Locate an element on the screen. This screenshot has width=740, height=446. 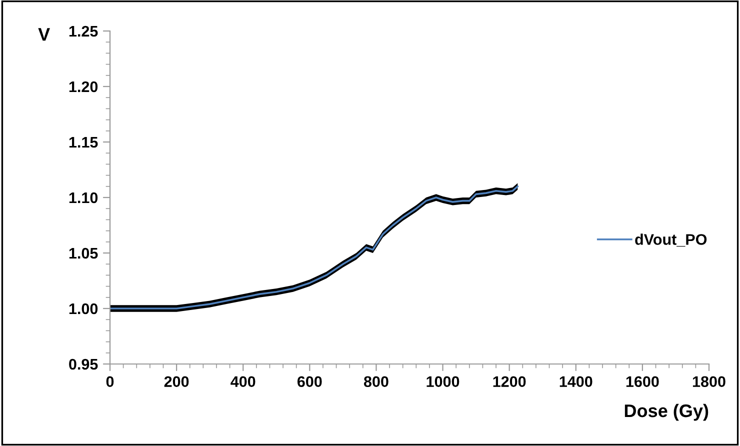
x-tick-label: 1600 is located at coordinates (642, 382).